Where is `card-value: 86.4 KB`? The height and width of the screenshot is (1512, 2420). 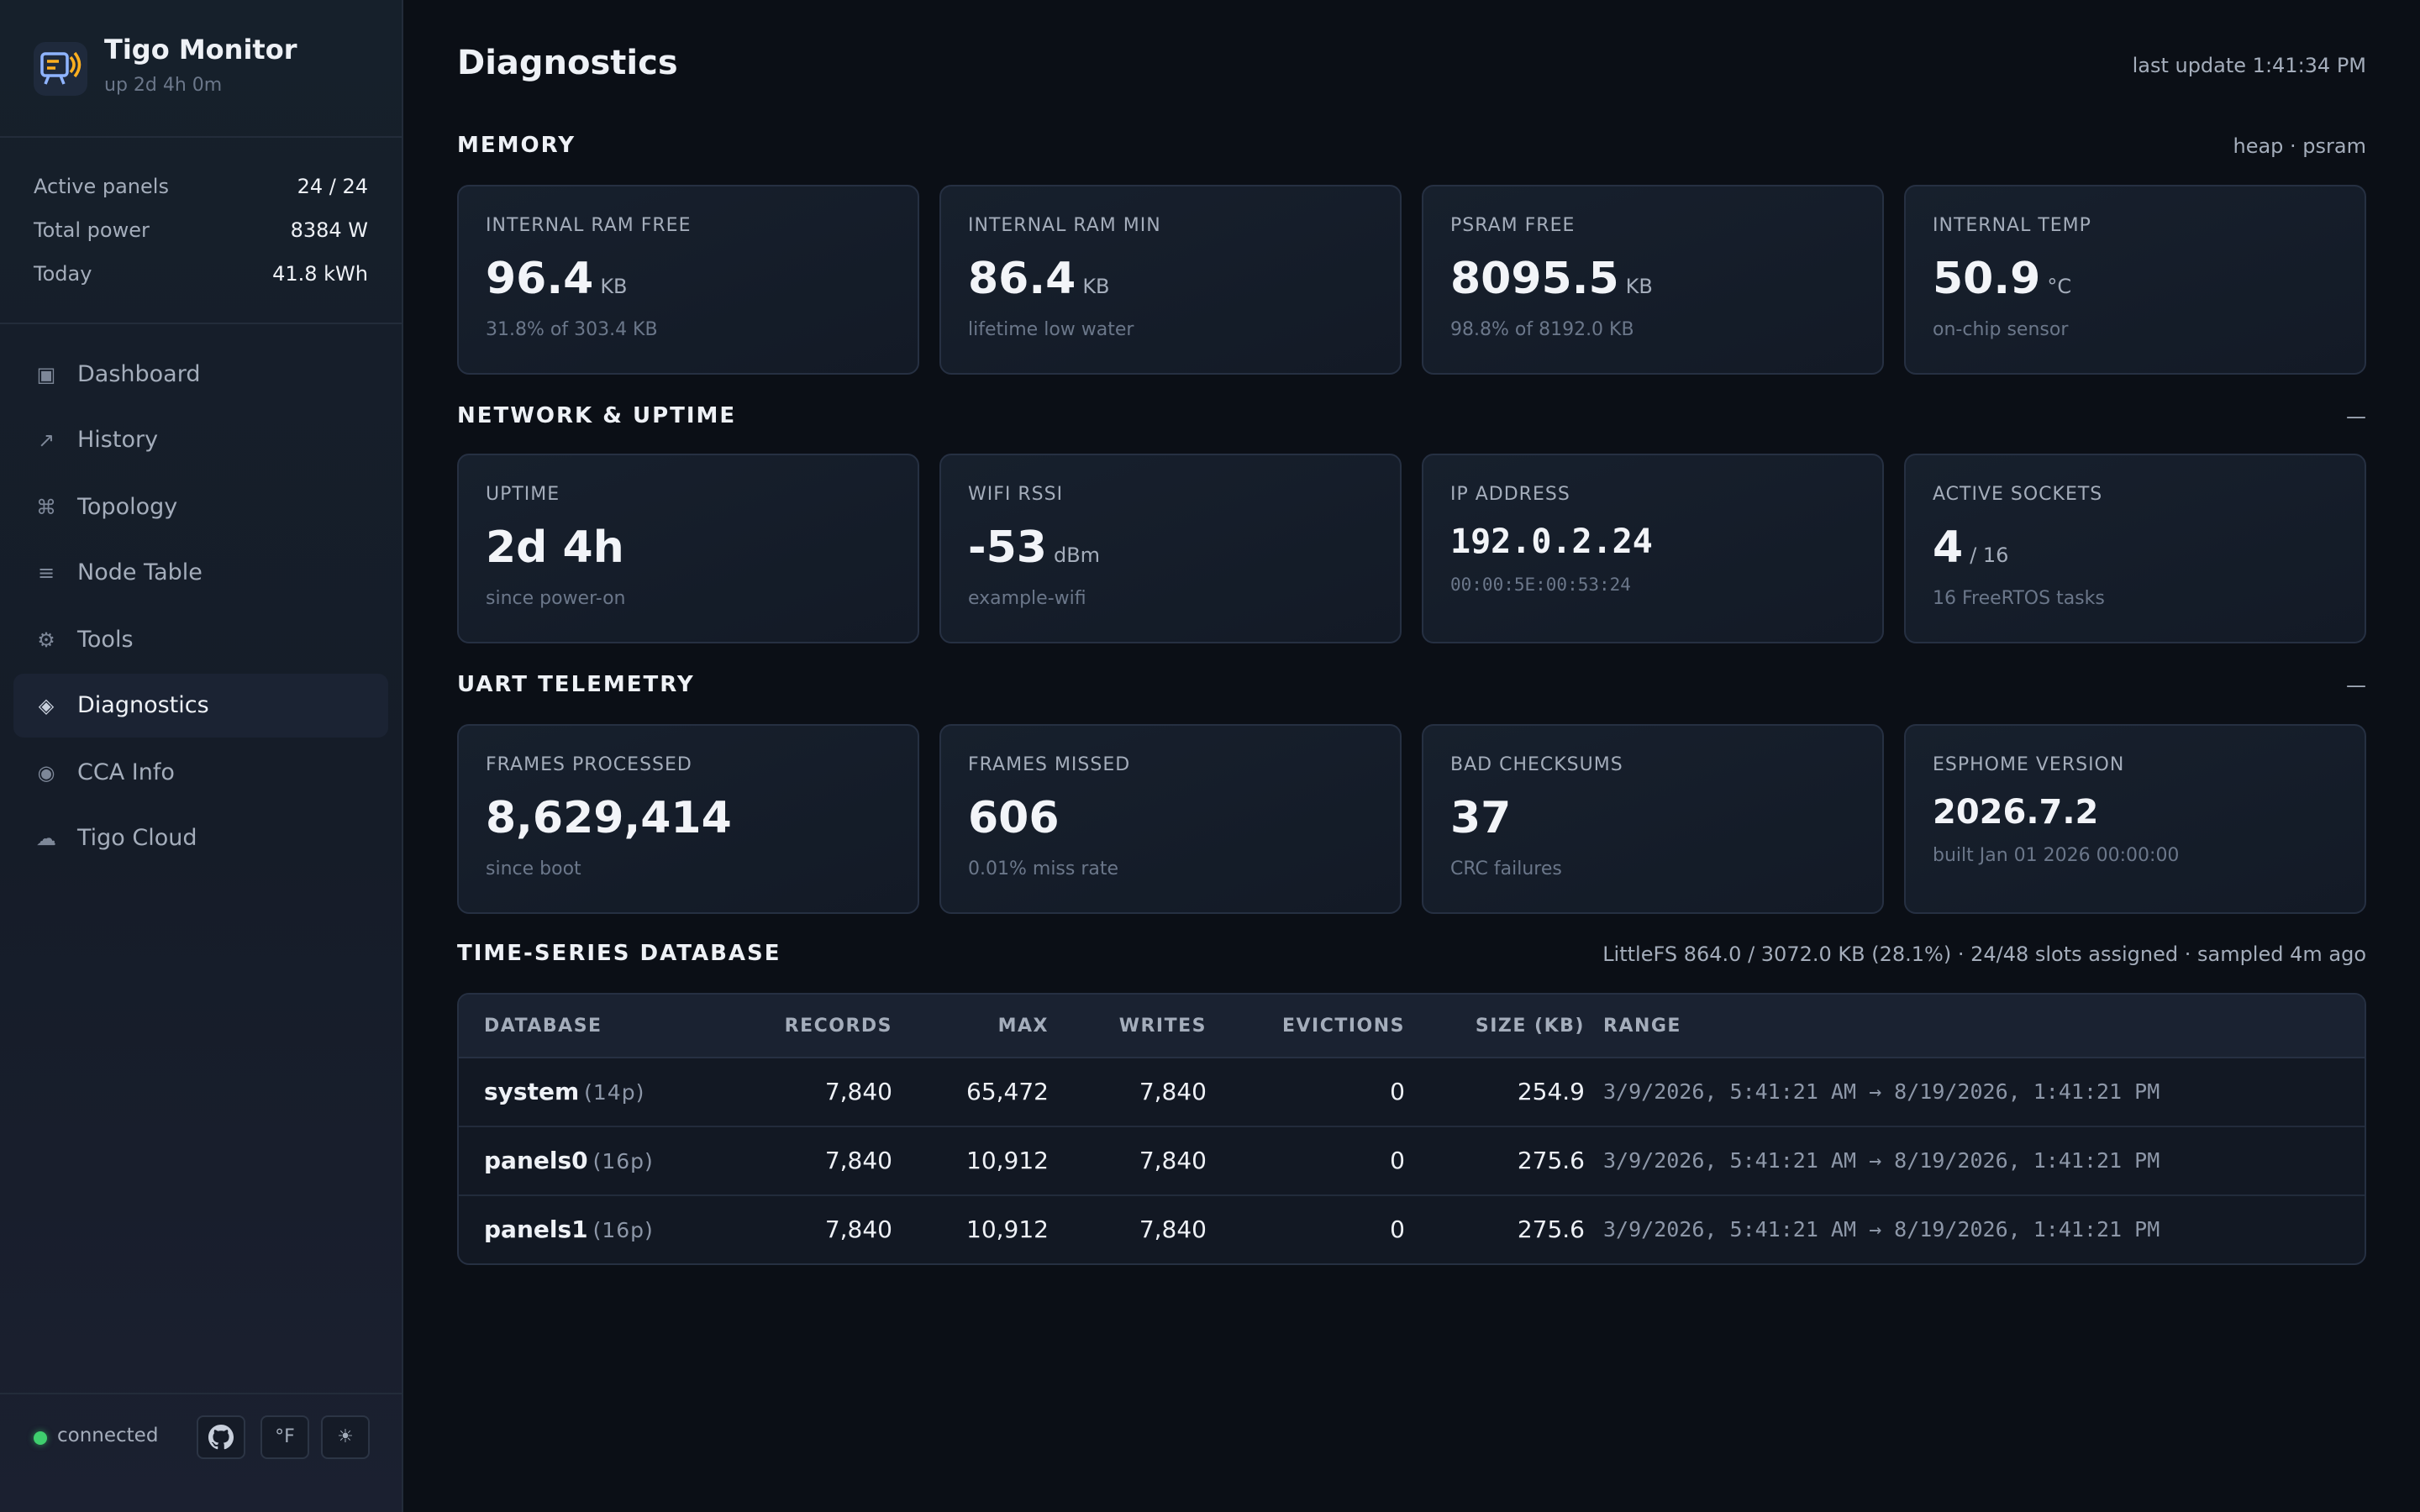 card-value: 86.4 KB is located at coordinates (1039, 279).